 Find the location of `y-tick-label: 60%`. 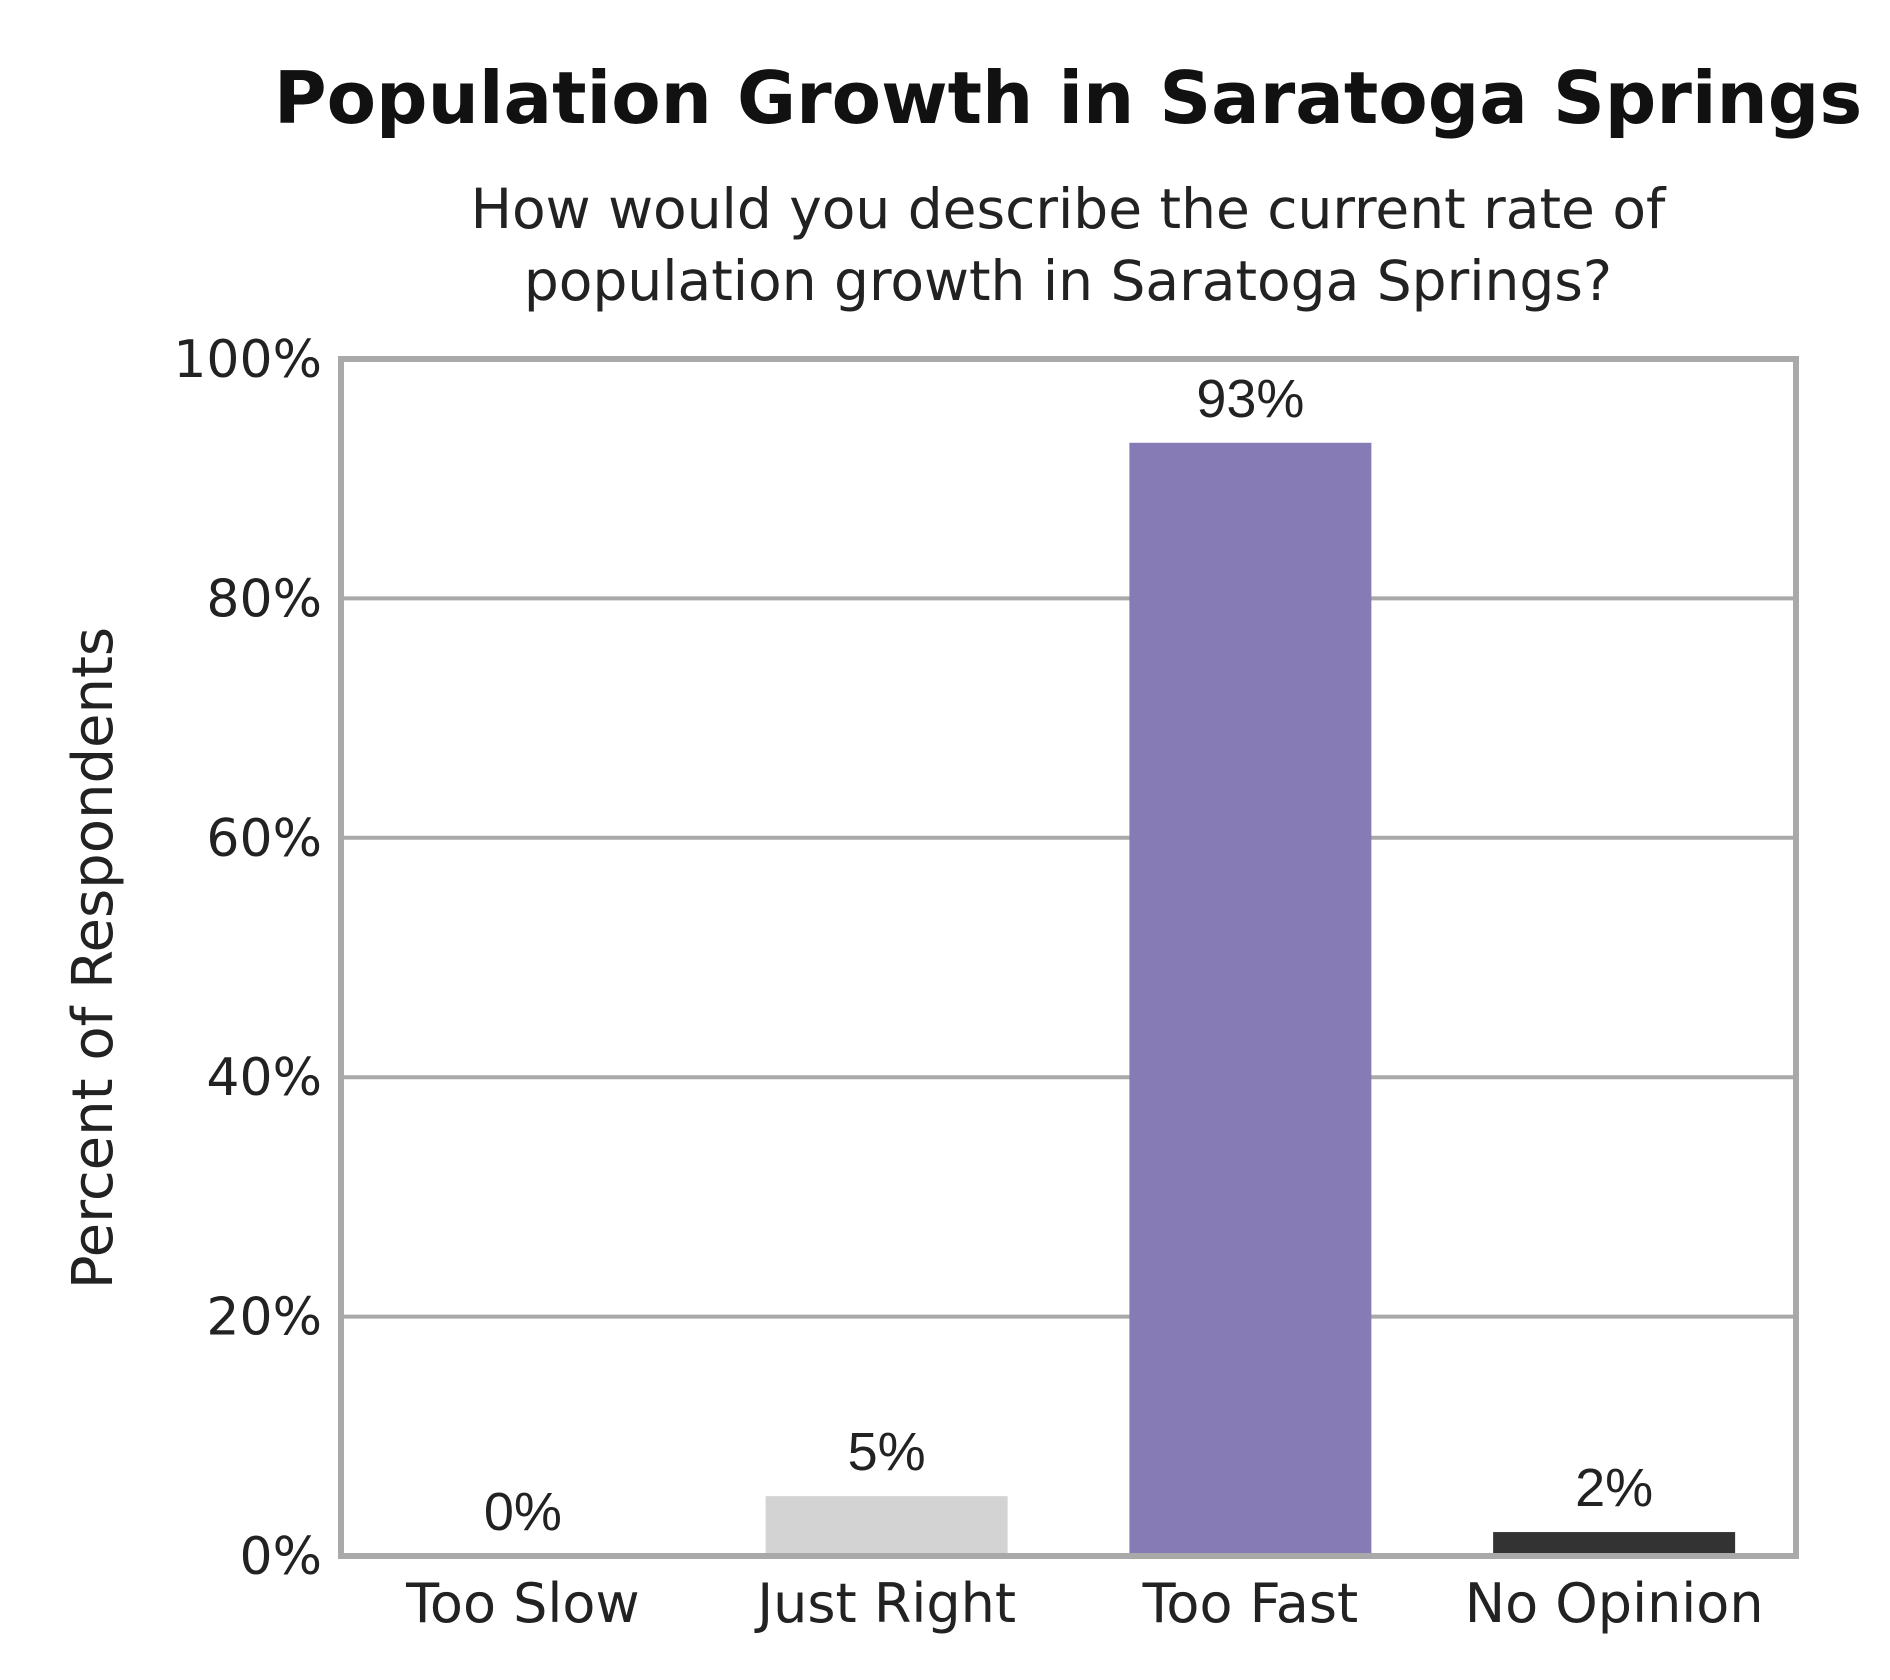

y-tick-label: 60% is located at coordinates (264, 839).